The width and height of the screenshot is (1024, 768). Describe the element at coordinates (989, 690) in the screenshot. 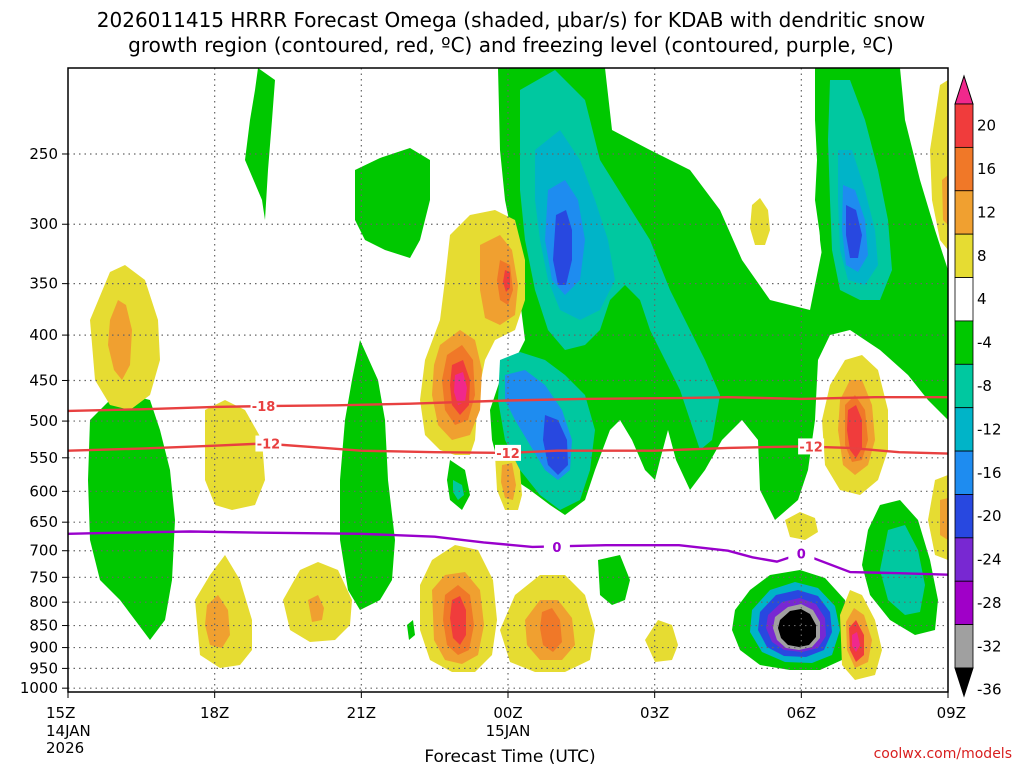

I see `colorbar-label-13: -36` at that location.